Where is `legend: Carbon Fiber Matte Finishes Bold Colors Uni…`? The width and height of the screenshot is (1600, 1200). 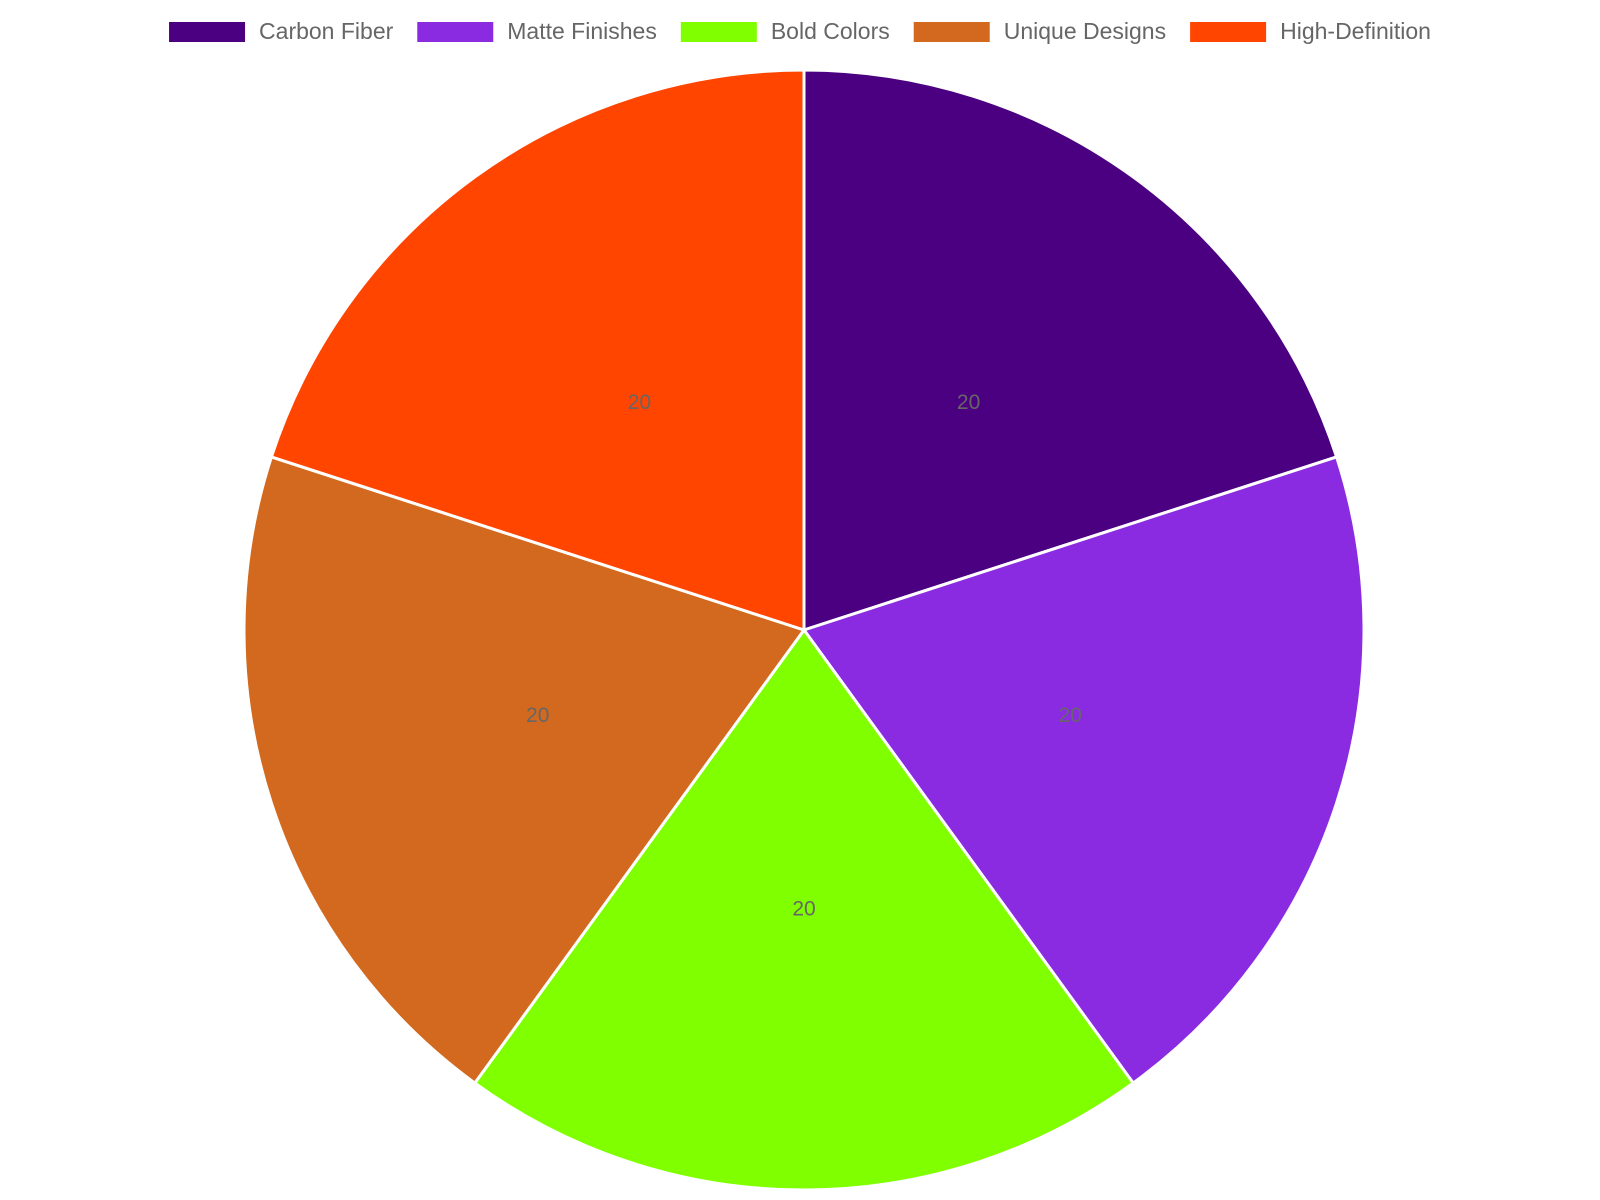 legend: Carbon Fiber Matte Finishes Bold Colors Uni… is located at coordinates (800, 31).